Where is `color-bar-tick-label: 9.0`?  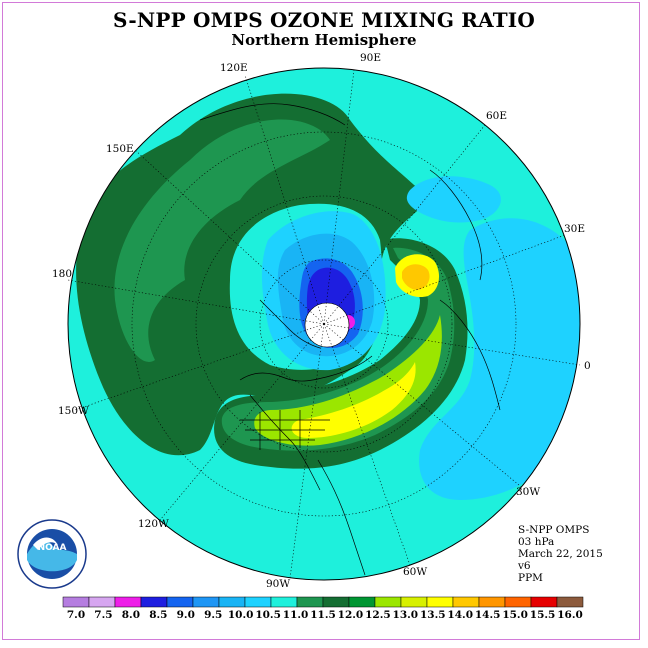
color-bar-tick-label: 9.0 is located at coordinates (185, 615).